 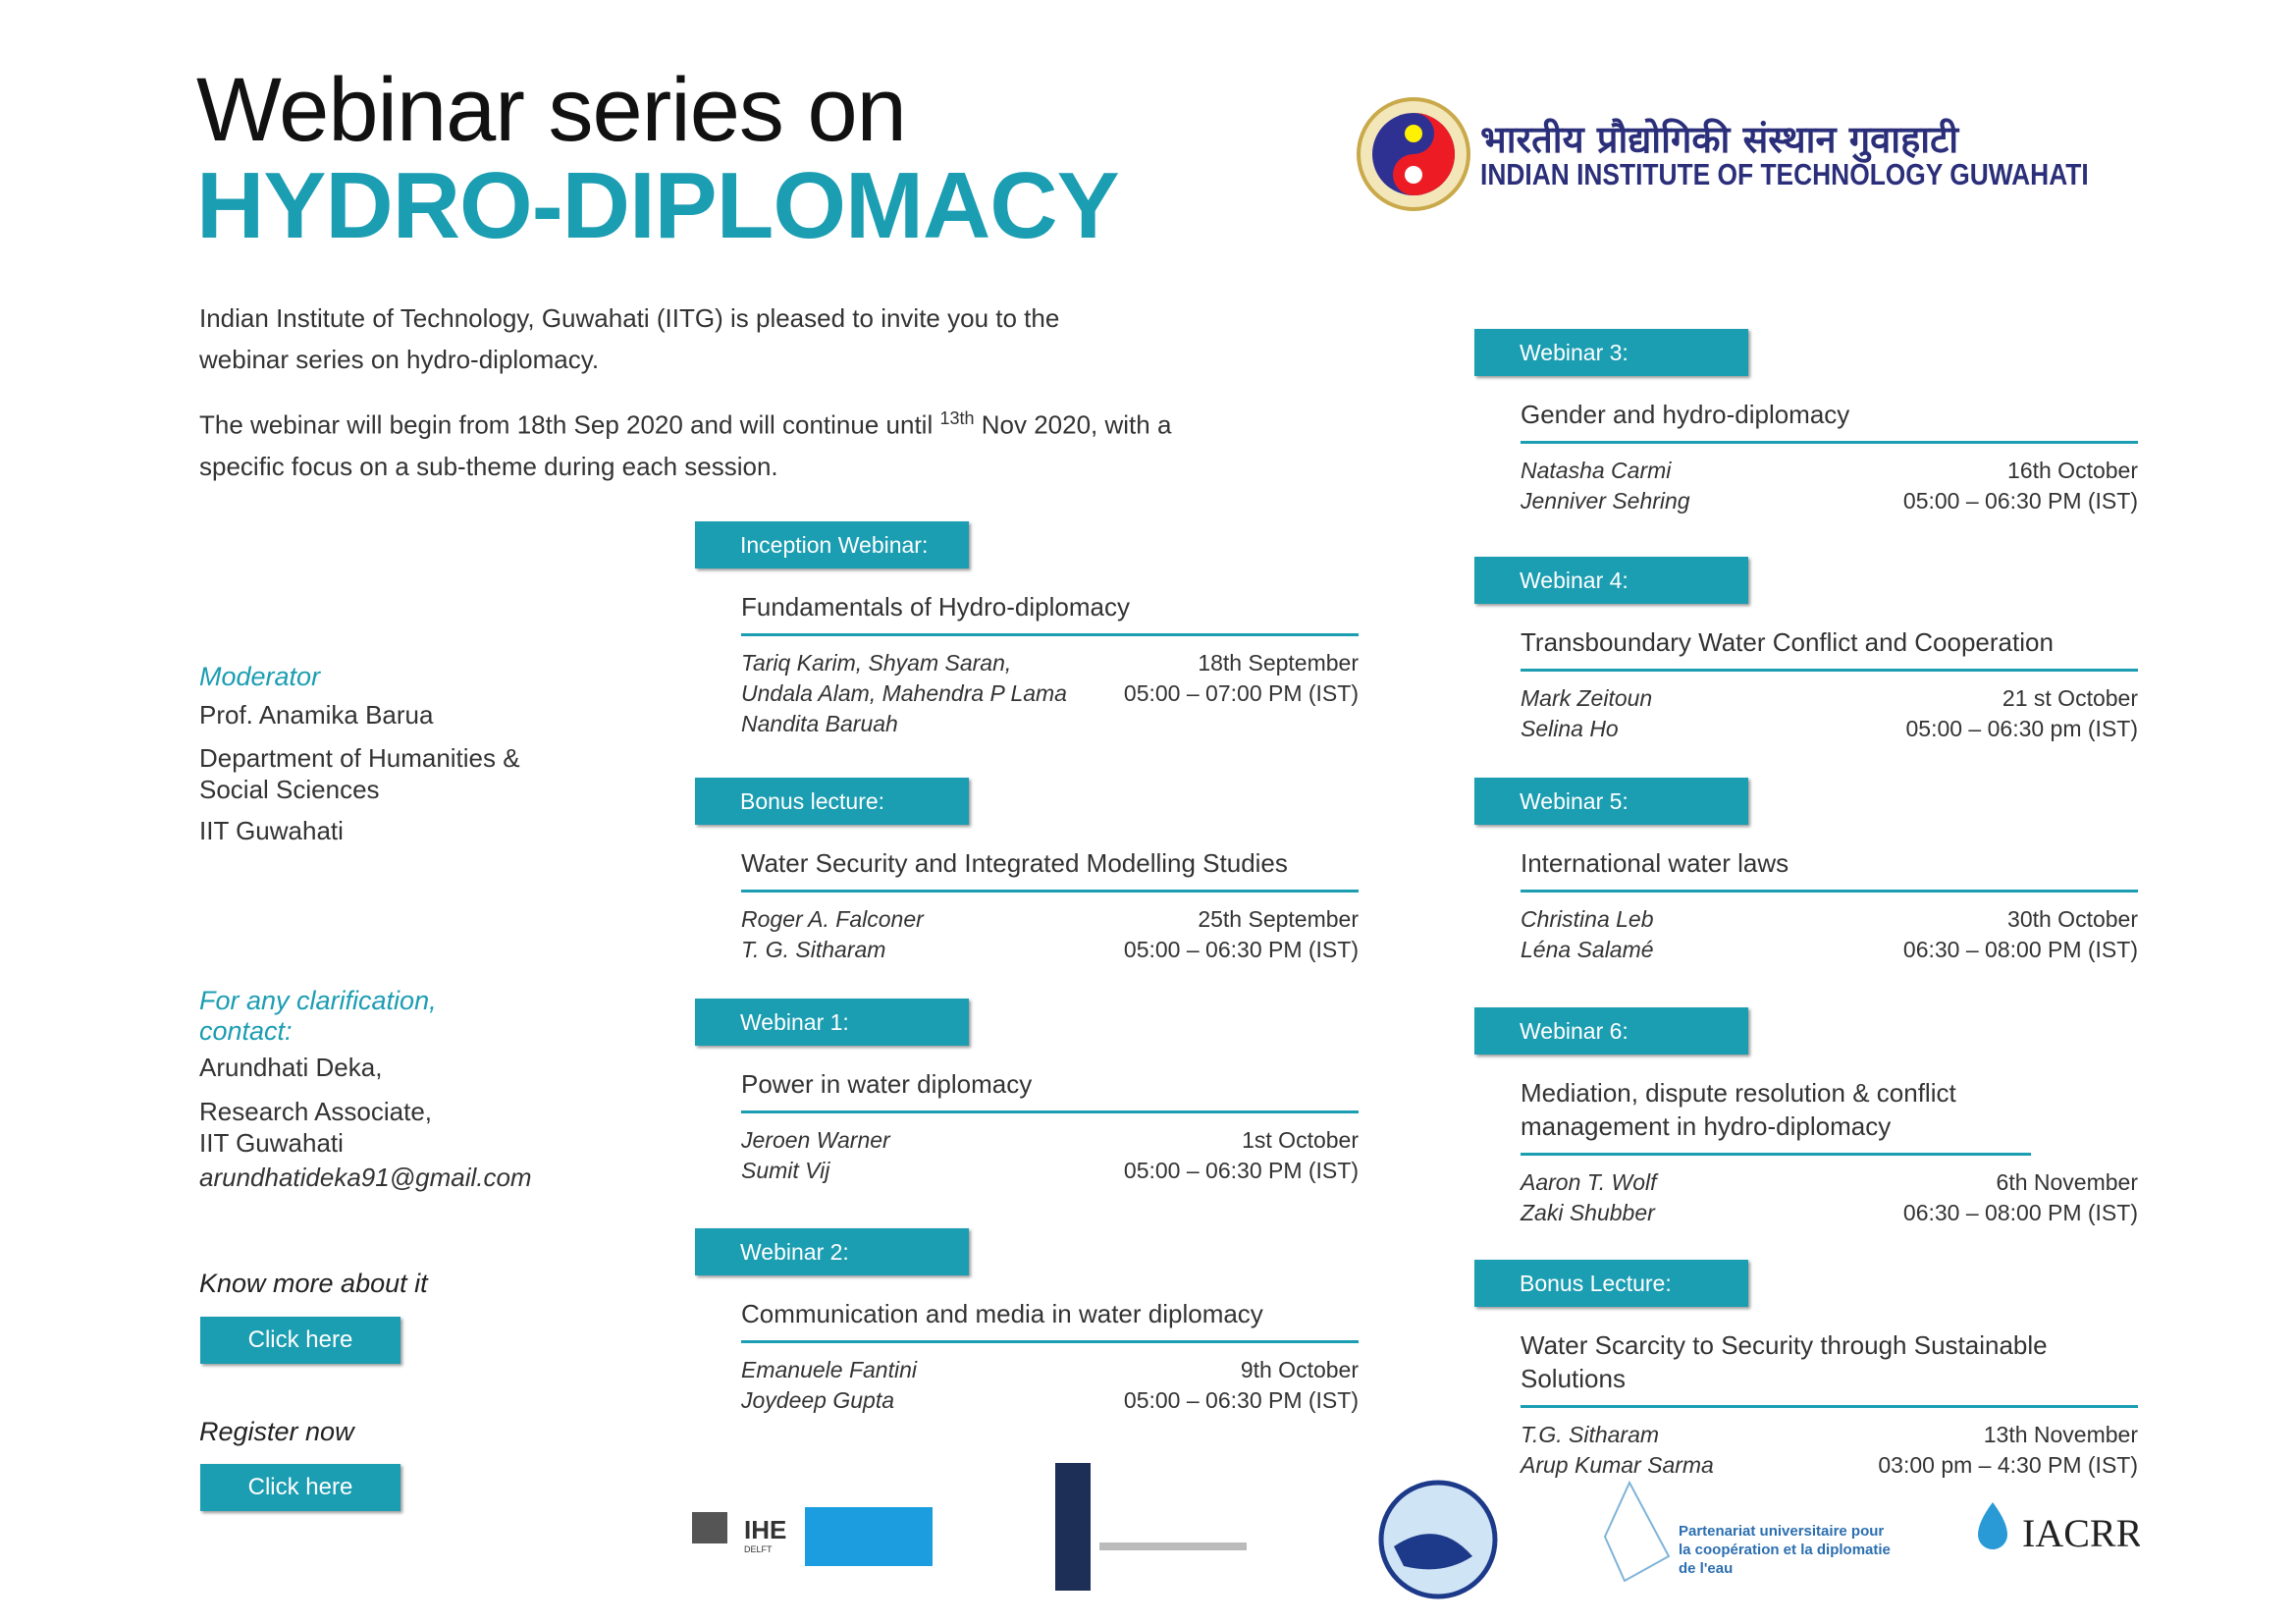 What do you see at coordinates (1589, 1182) in the screenshot?
I see `speaker: Aaron T. Wolf` at bounding box center [1589, 1182].